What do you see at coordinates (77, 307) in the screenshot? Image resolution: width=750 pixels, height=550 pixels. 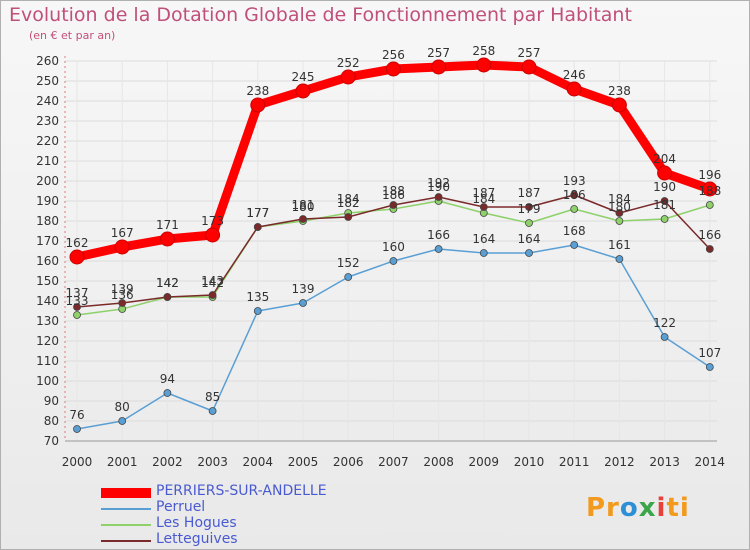 I see `point-letteguives-2000` at bounding box center [77, 307].